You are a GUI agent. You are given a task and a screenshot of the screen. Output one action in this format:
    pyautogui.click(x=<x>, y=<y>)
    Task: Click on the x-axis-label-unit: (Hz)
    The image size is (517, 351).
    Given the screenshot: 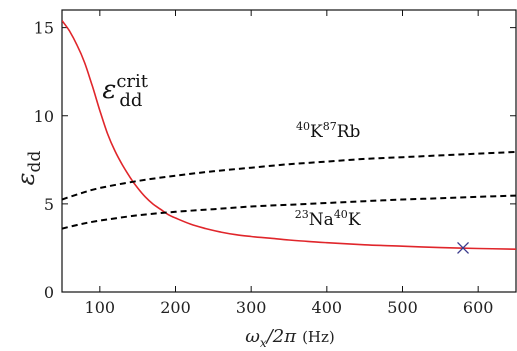 What is the action you would take?
    pyautogui.click(x=318, y=337)
    